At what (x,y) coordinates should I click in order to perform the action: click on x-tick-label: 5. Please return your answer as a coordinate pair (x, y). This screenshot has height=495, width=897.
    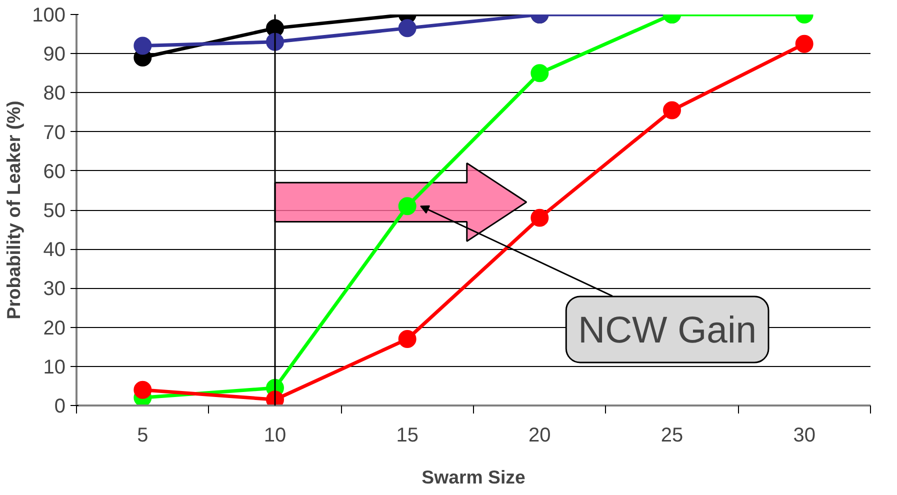
    Looking at the image, I should click on (142, 435).